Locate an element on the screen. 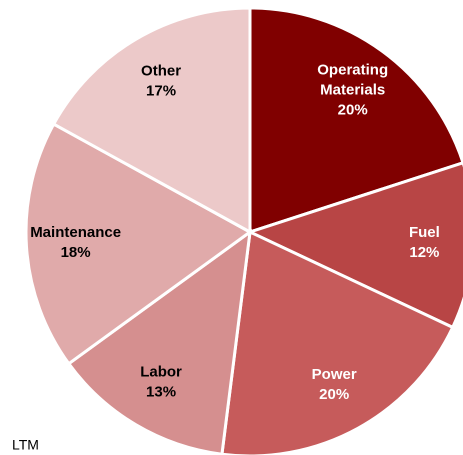 This screenshot has width=463, height=455. slice-name: Labor is located at coordinates (161, 371).